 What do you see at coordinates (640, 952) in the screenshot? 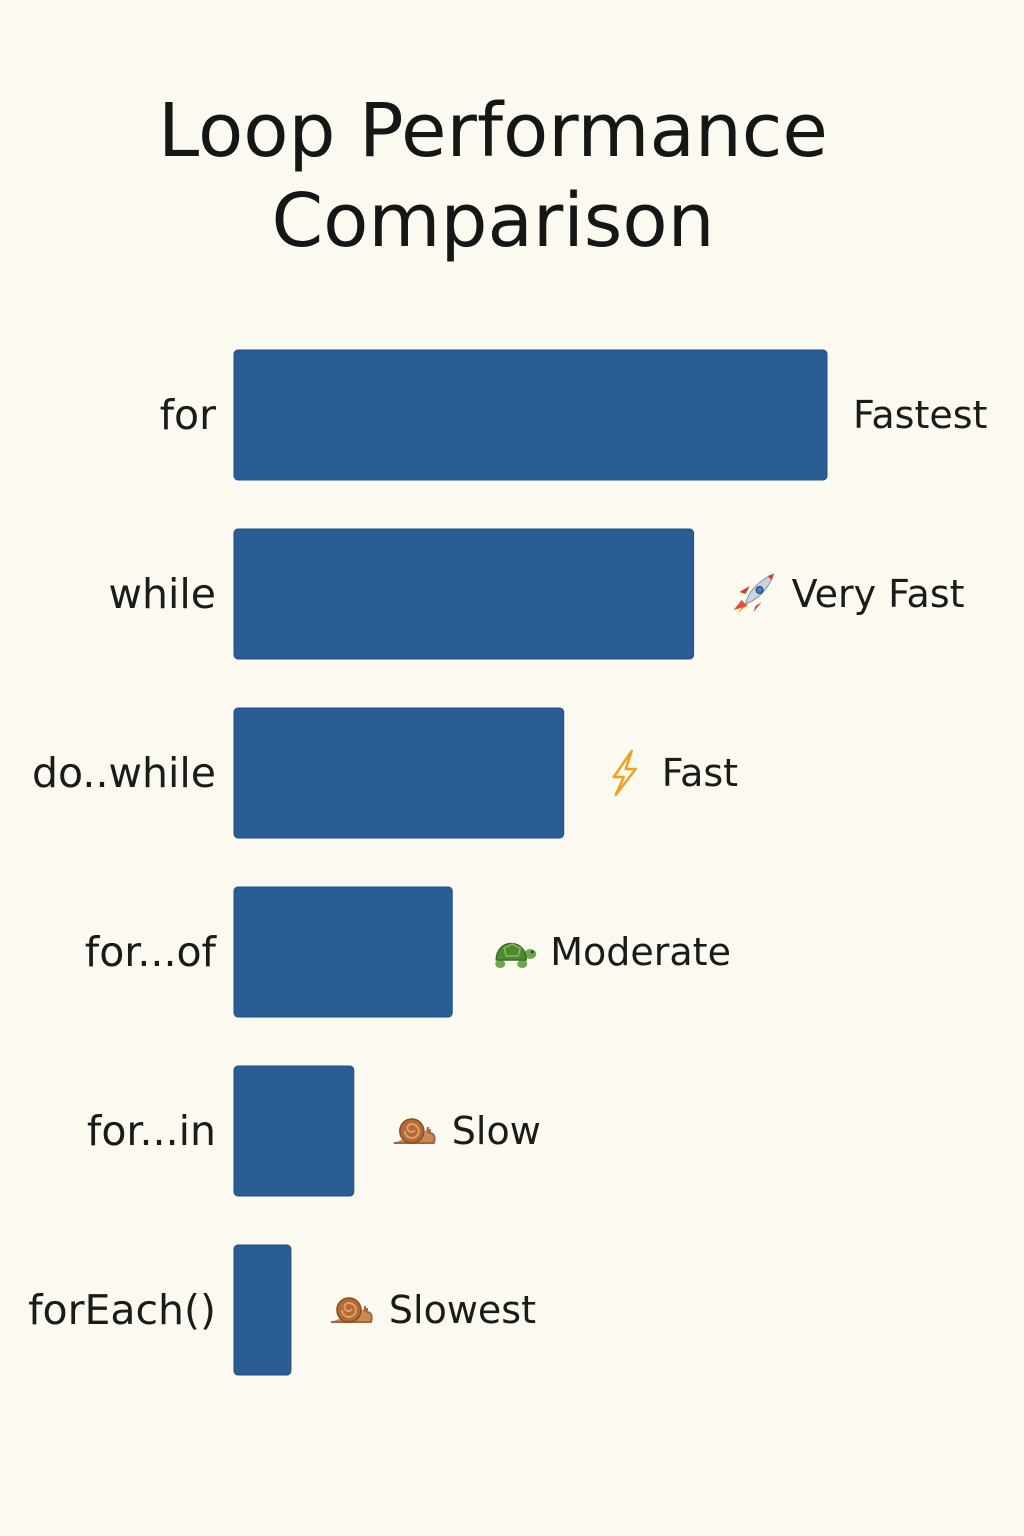
I see `value-label-3: Moderate` at bounding box center [640, 952].